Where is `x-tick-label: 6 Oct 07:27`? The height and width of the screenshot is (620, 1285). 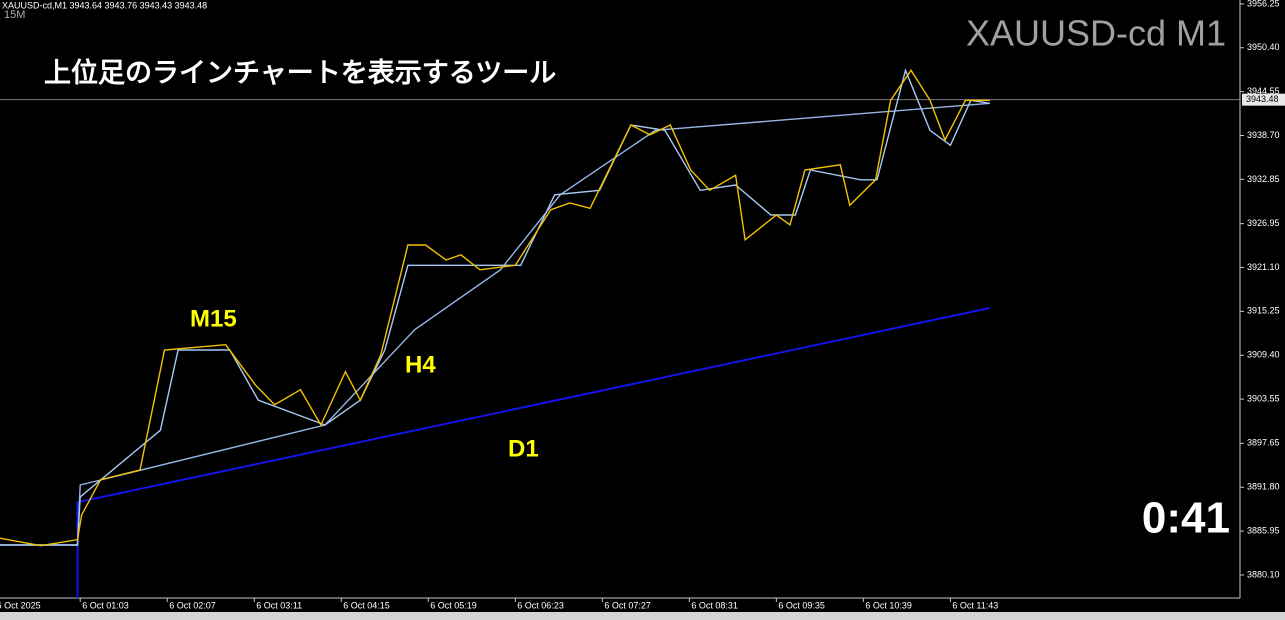 x-tick-label: 6 Oct 07:27 is located at coordinates (627, 605).